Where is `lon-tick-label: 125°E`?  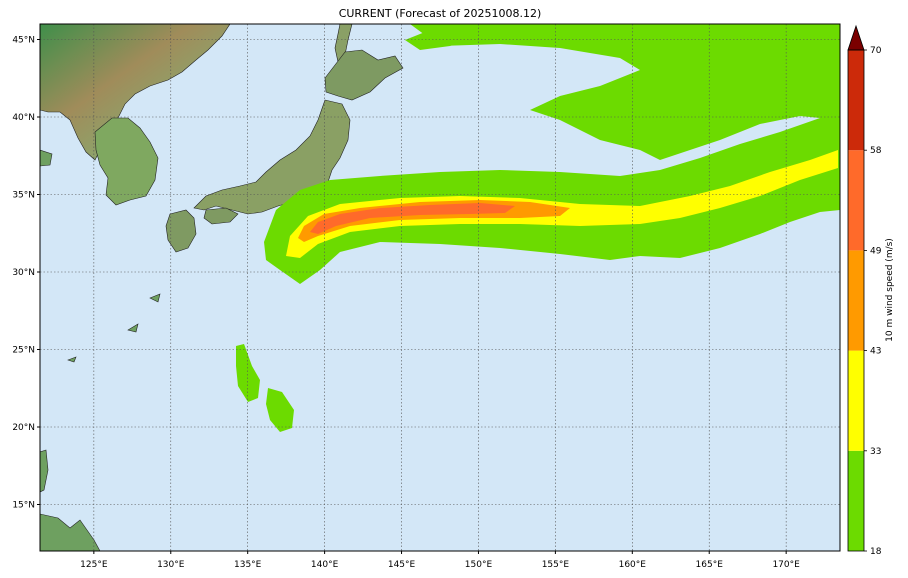 lon-tick-label: 125°E is located at coordinates (94, 565).